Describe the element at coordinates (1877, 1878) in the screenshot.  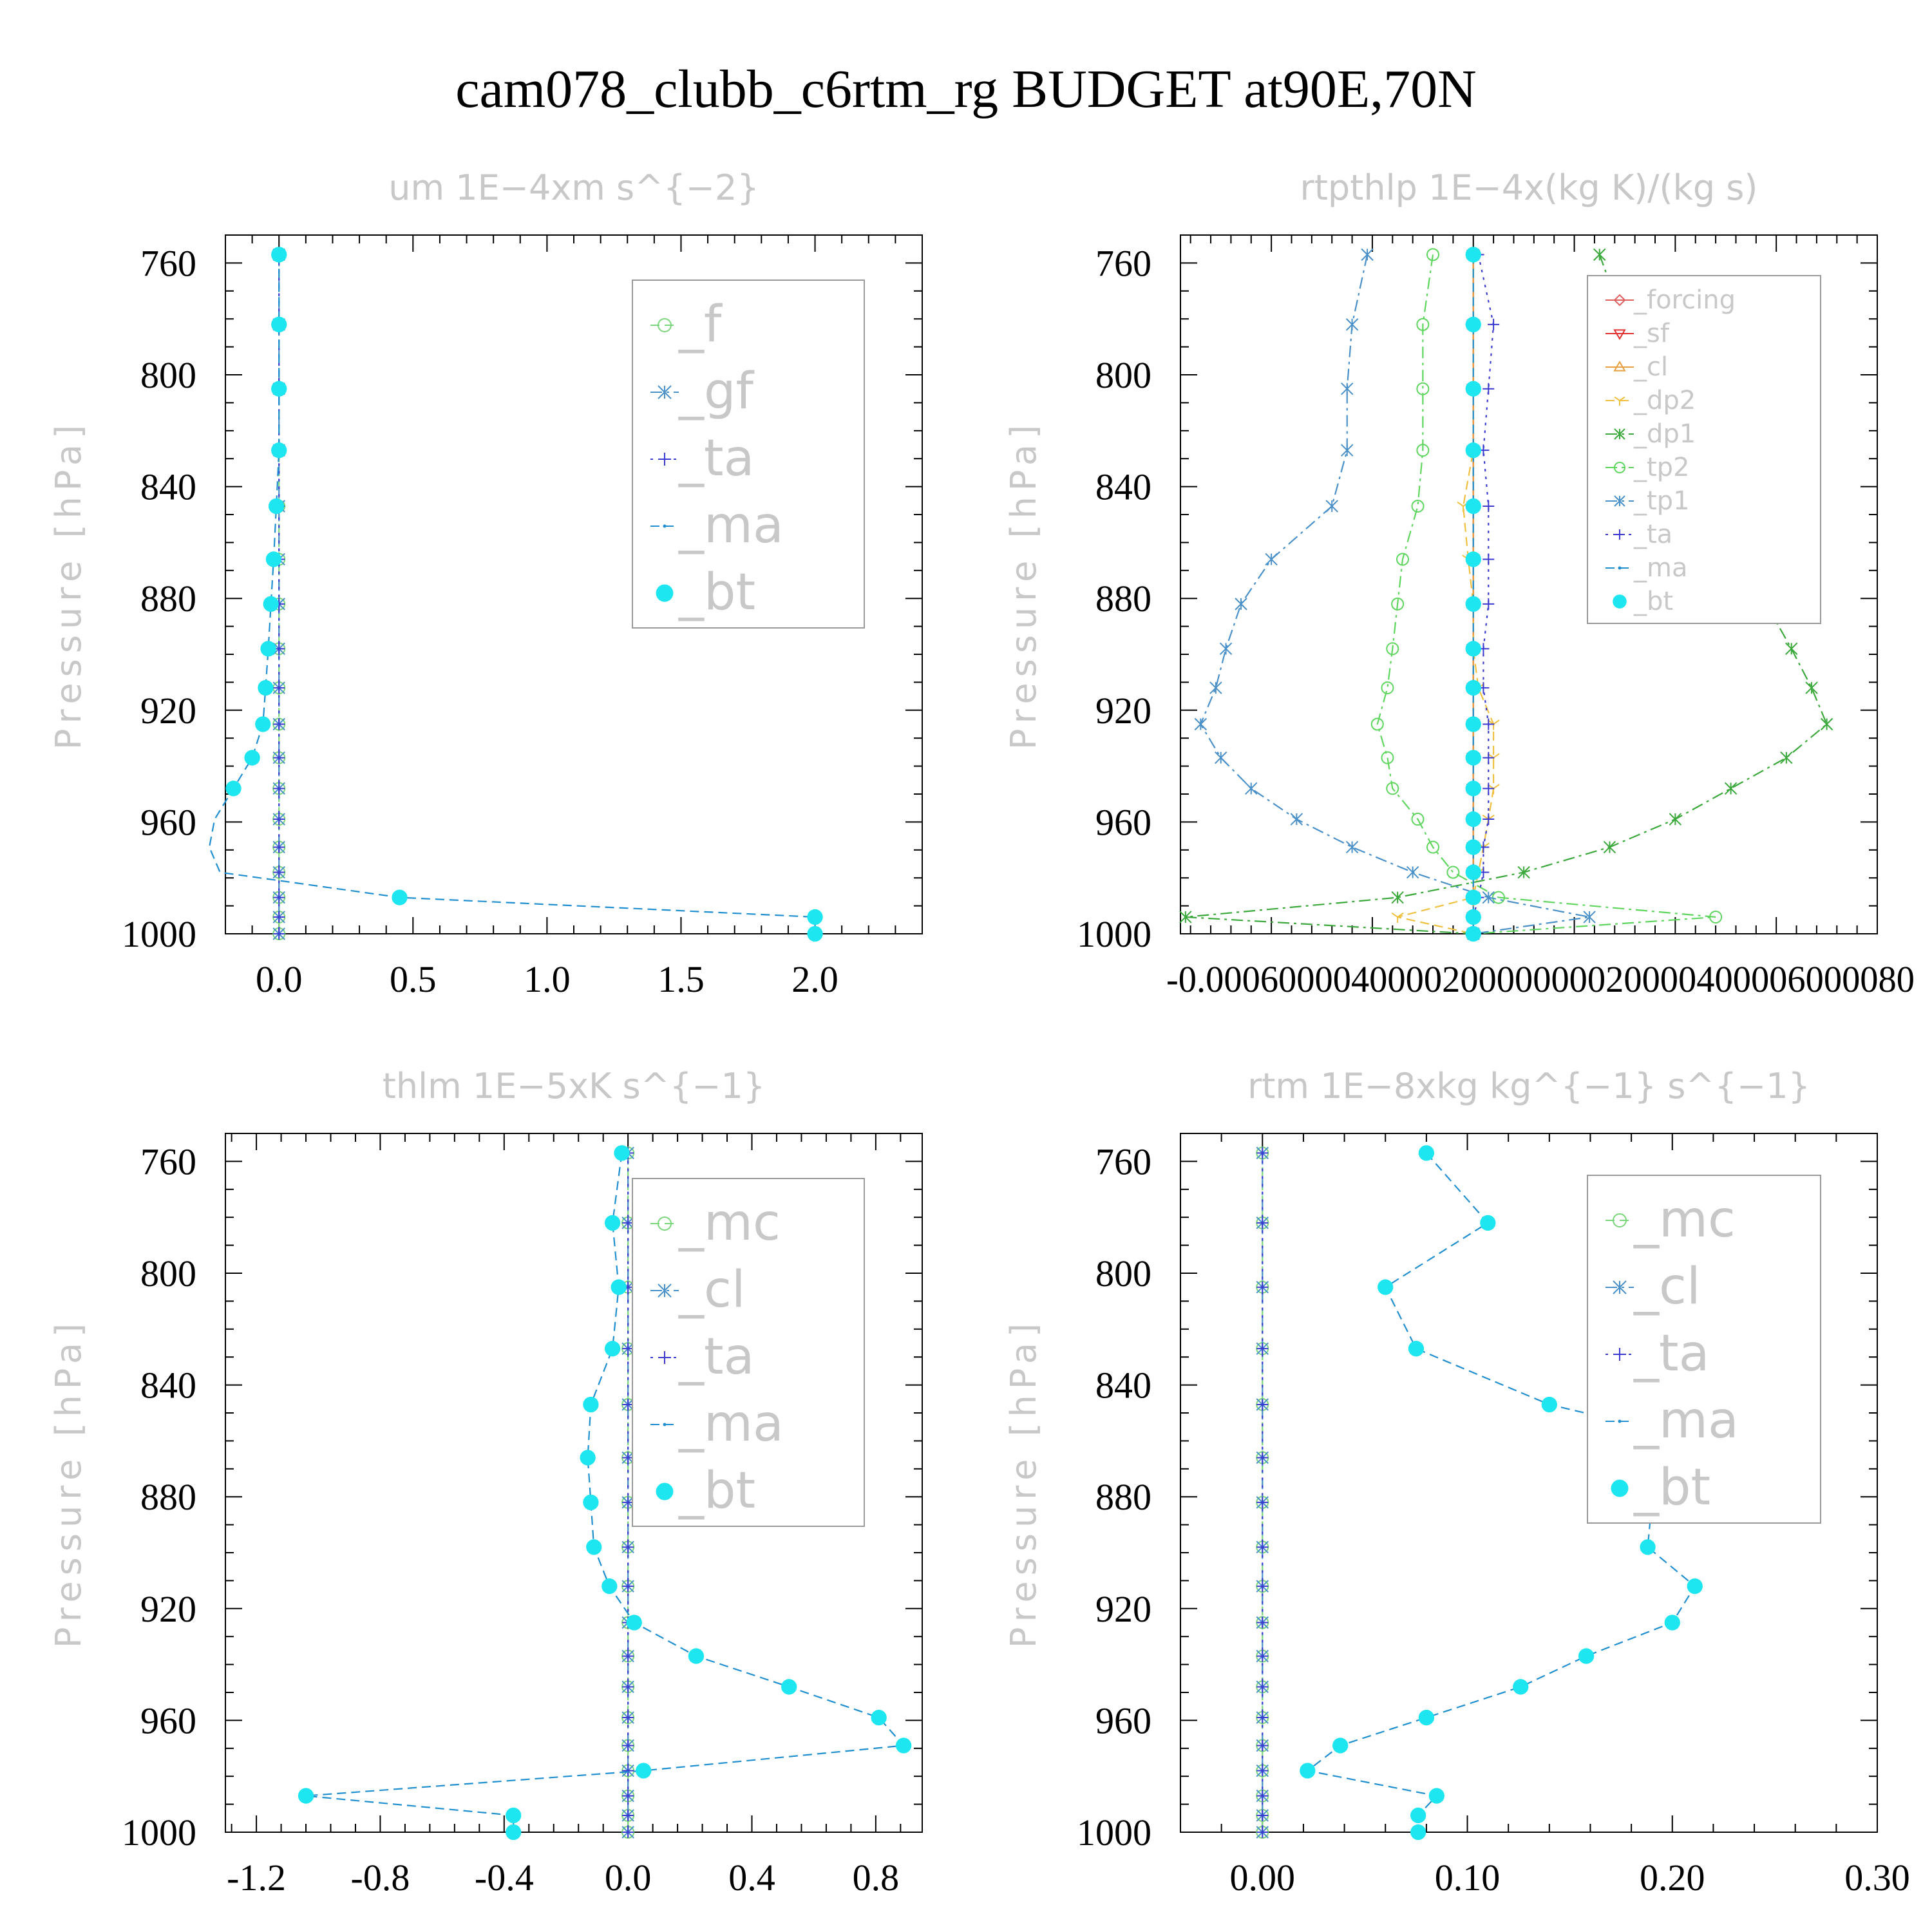
I see `x-tick-label: 0.30` at that location.